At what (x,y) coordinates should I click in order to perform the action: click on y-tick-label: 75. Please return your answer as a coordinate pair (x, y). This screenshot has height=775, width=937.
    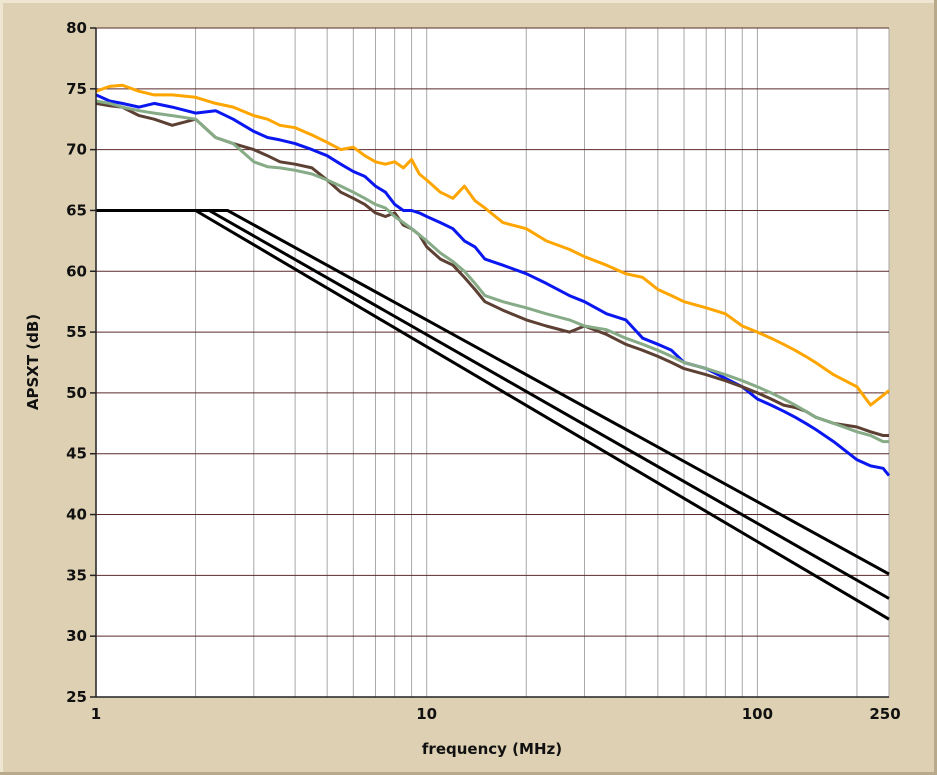
    Looking at the image, I should click on (76, 89).